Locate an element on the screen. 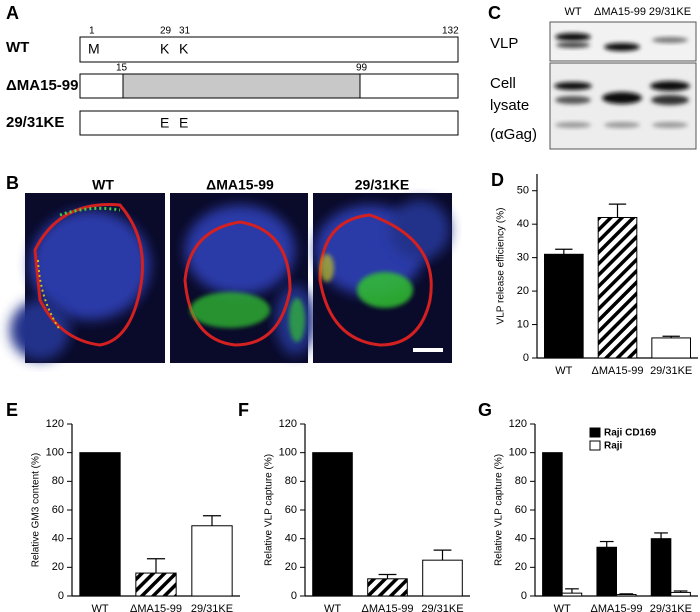 This screenshot has width=700, height=612. row-label: Cell is located at coordinates (503, 83).